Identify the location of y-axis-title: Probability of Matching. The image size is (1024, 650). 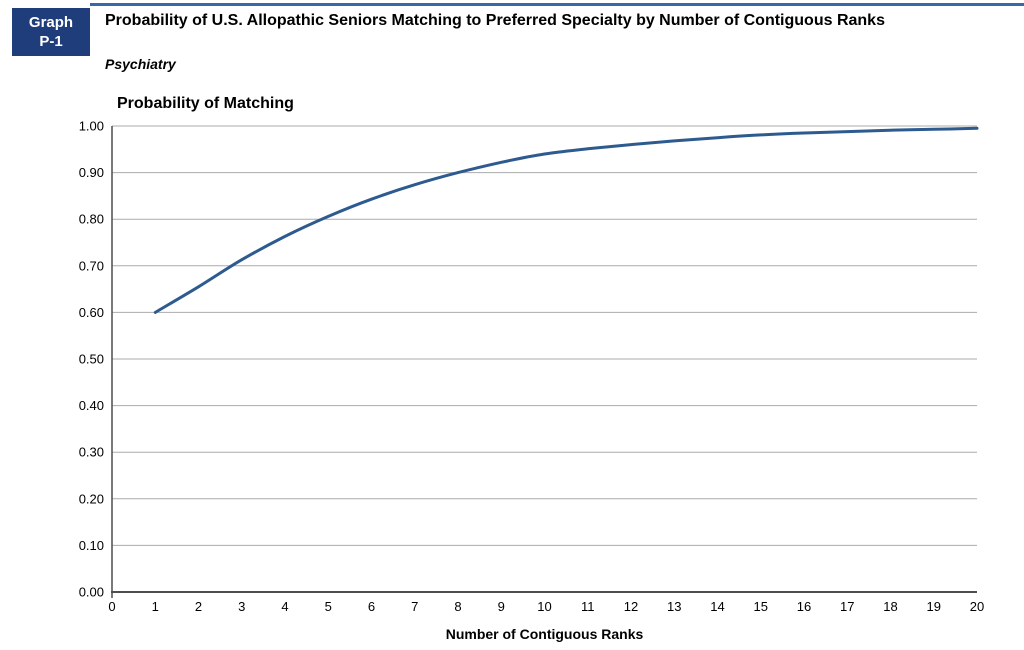
(205, 103).